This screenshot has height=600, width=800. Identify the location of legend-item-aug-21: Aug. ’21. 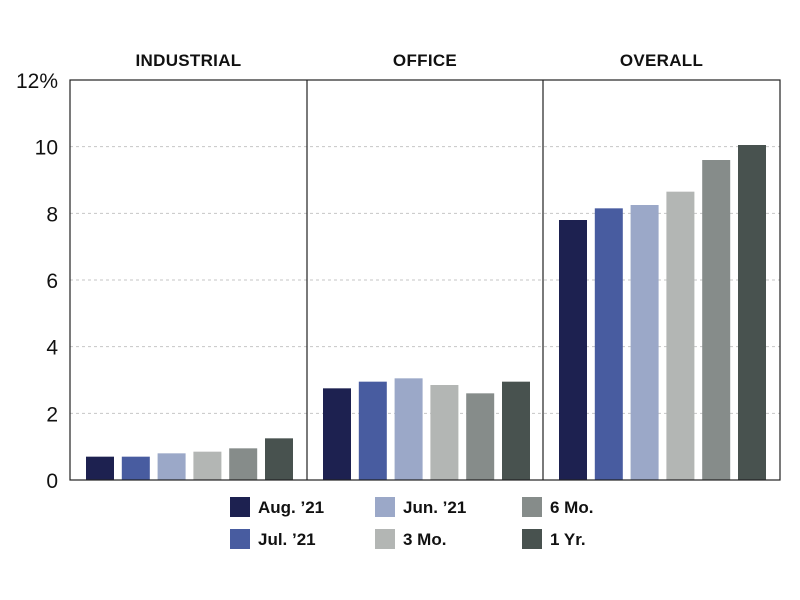
(277, 507).